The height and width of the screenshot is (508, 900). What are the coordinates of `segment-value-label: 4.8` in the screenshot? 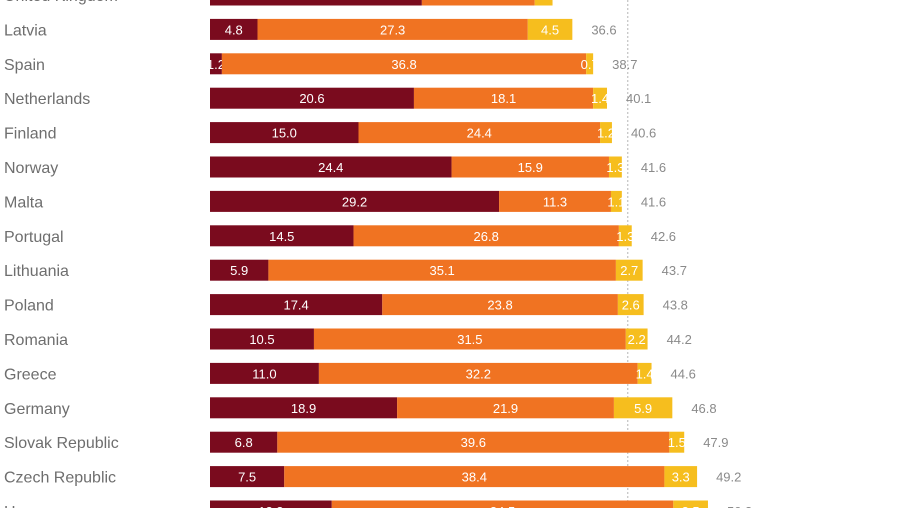 It's located at (234, 29).